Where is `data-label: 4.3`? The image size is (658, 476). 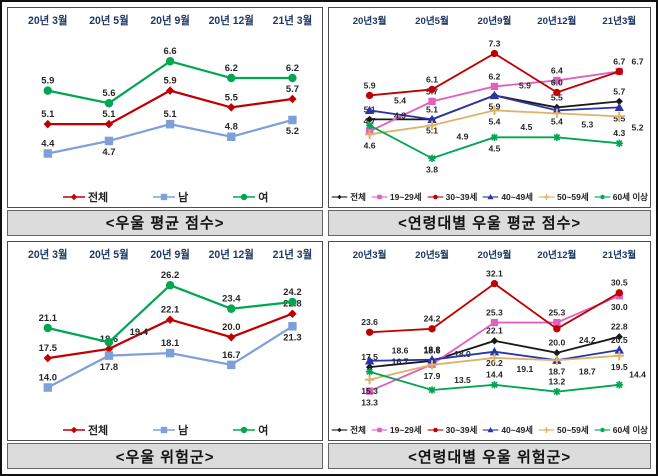 data-label: 4.3 is located at coordinates (620, 133).